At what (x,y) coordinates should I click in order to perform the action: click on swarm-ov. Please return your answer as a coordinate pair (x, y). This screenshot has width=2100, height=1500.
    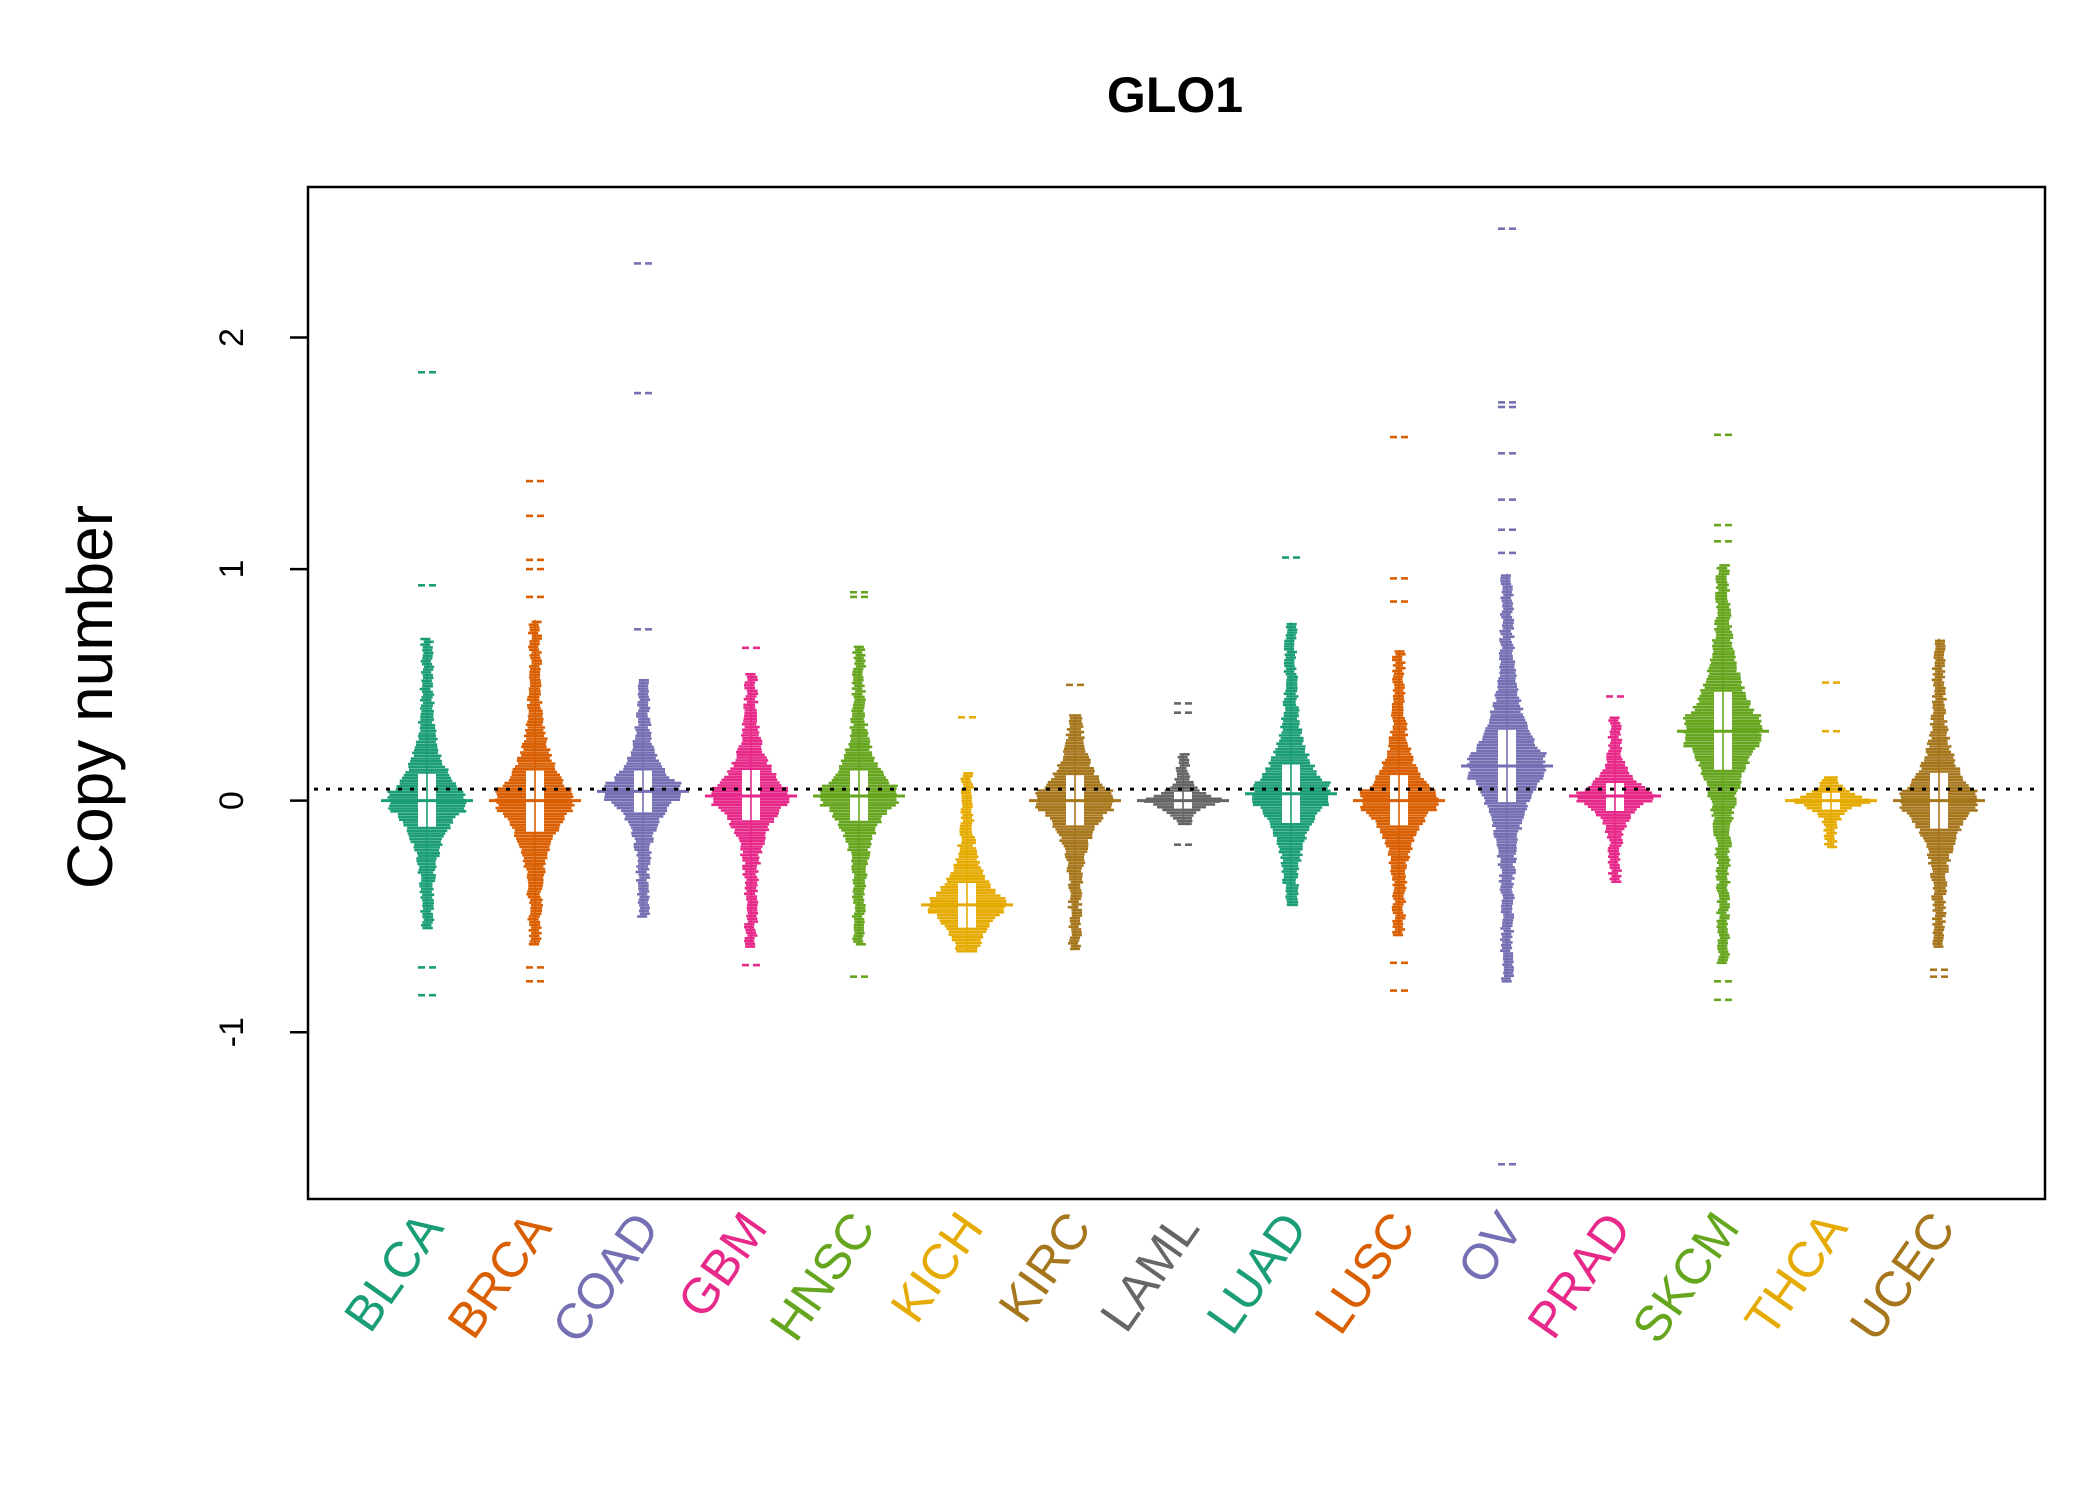
    Looking at the image, I should click on (1507, 696).